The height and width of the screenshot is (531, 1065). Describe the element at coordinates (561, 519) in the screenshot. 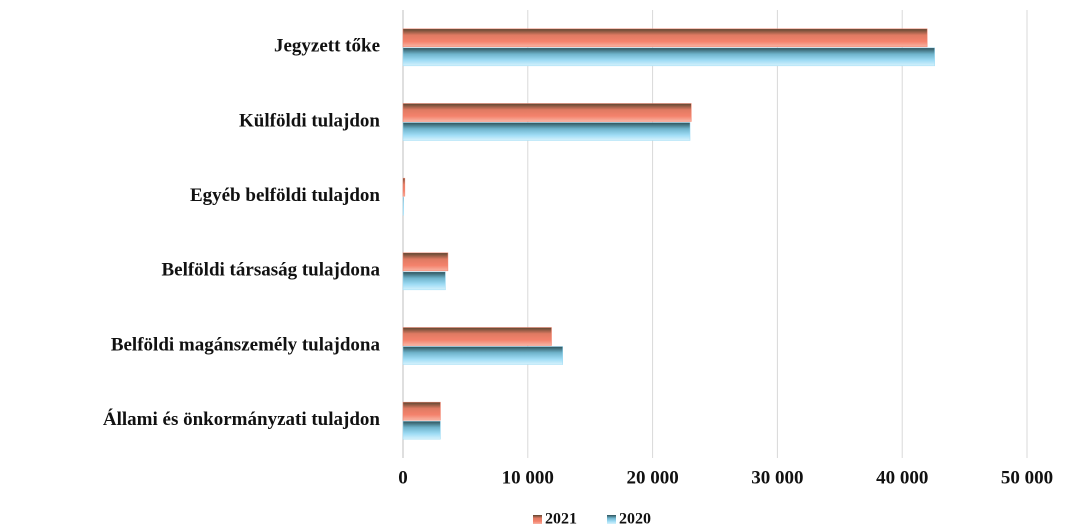

I see `legend-label: 2021` at that location.